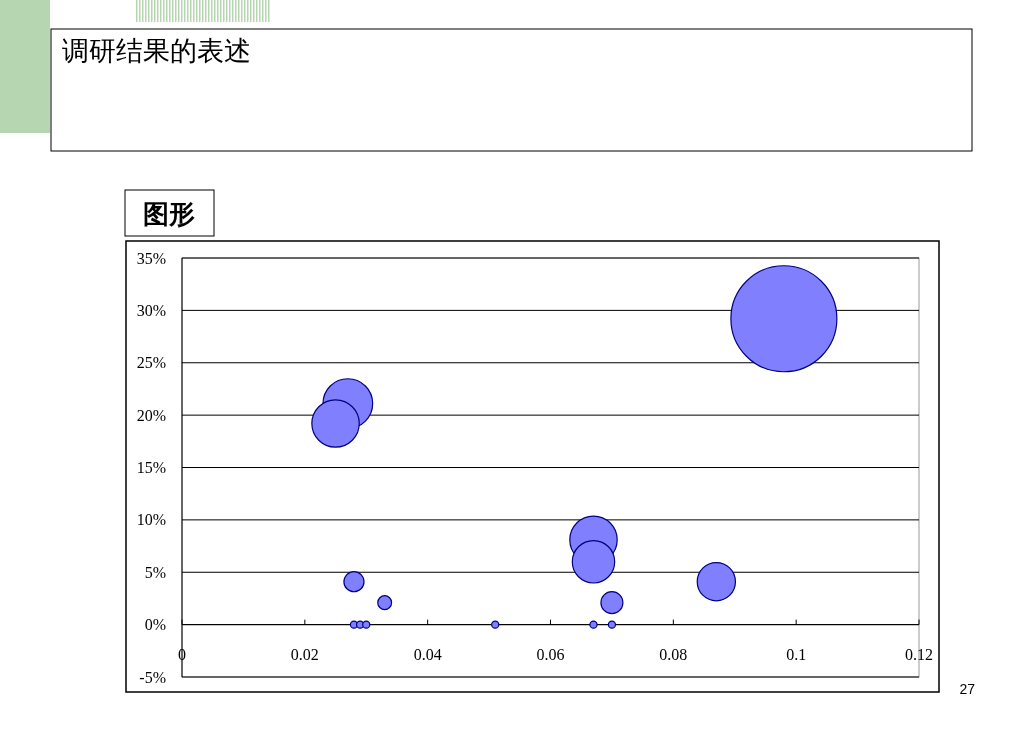  I want to click on x-tick-label: 0.1, so click(796, 654).